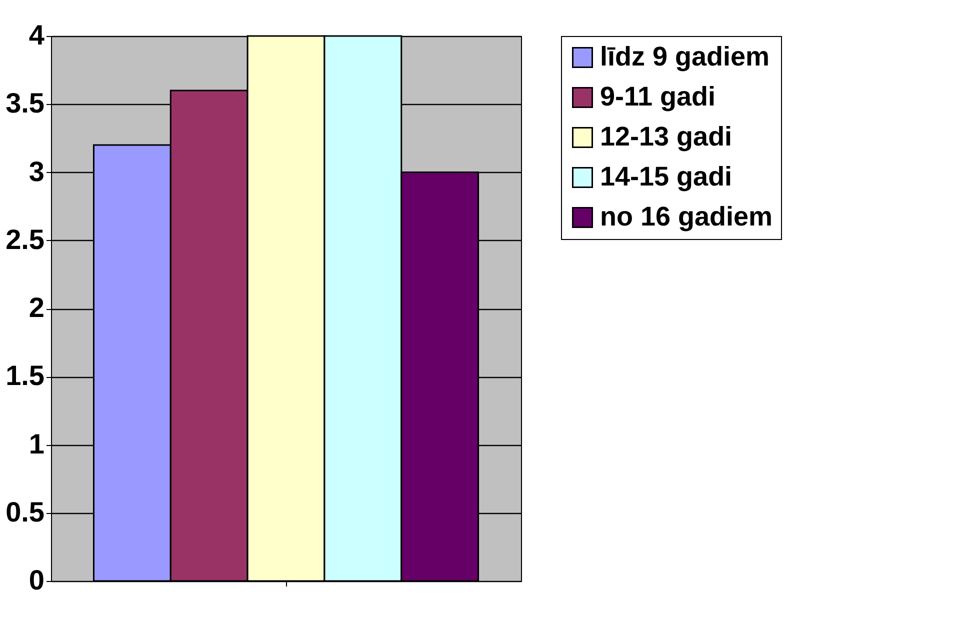  I want to click on y-tick-label: 1.5, so click(25, 376).